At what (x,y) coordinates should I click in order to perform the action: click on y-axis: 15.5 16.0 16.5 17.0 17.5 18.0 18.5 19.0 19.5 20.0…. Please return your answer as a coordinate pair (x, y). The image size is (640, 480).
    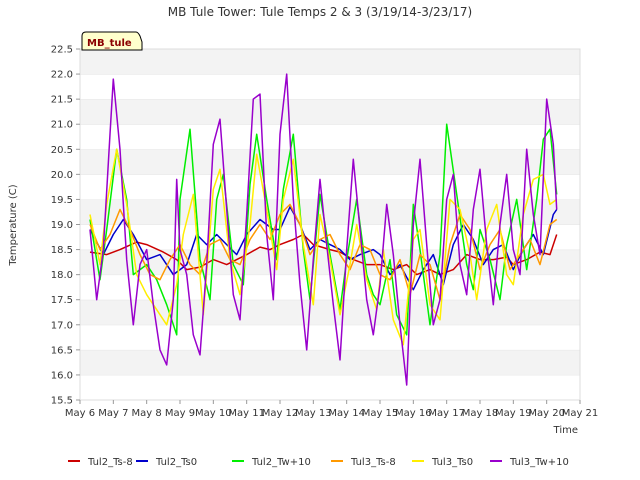
    Looking at the image, I should click on (65, 226).